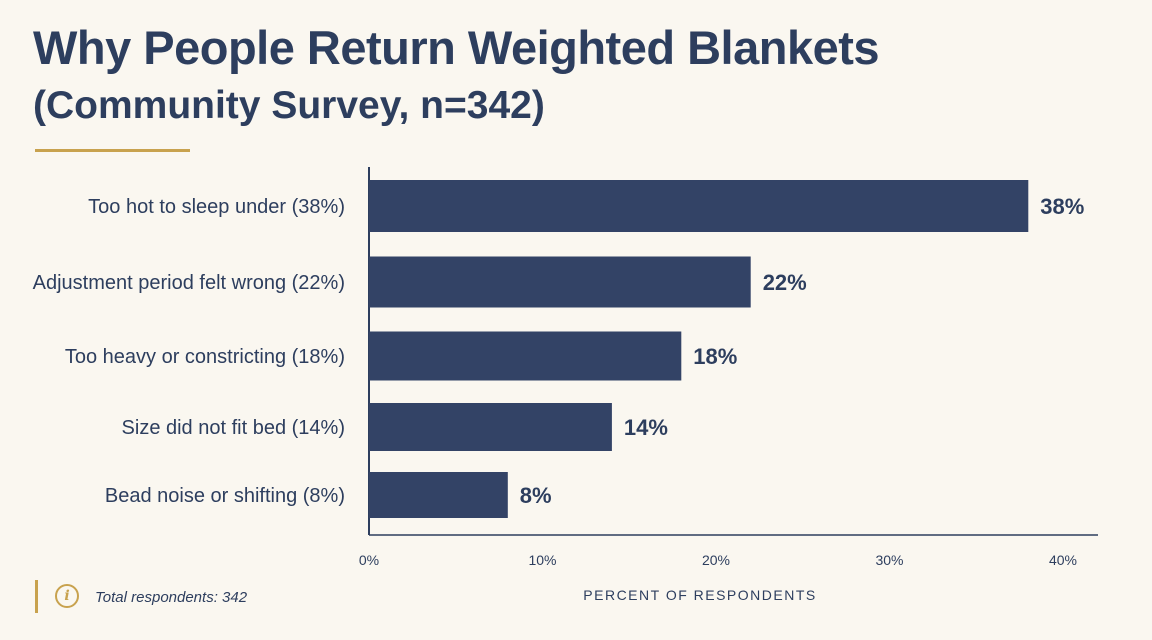  What do you see at coordinates (699, 595) in the screenshot?
I see `x-axis-title: PERCENT OF RESPONDENTS` at bounding box center [699, 595].